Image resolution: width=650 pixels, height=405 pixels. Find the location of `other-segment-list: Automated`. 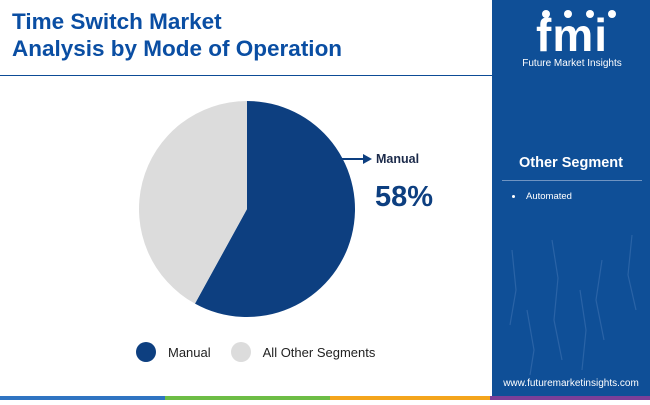

other-segment-list: Automated is located at coordinates (539, 197).